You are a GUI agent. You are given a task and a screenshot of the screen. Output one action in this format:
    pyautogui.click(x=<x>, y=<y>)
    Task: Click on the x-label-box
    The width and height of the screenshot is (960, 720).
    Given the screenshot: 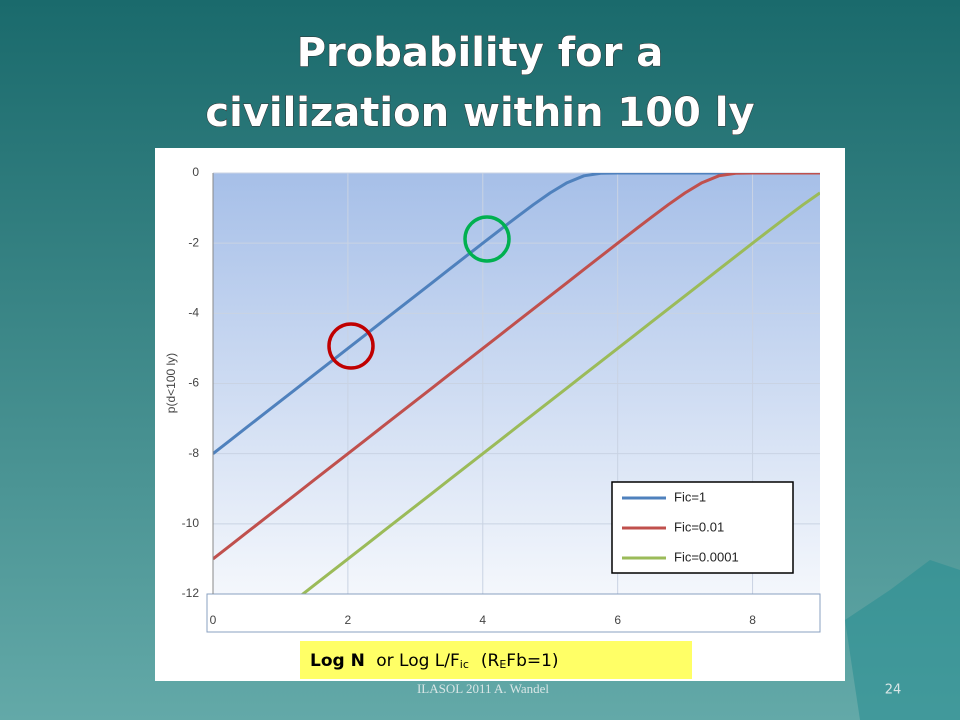 What is the action you would take?
    pyautogui.click(x=496, y=660)
    